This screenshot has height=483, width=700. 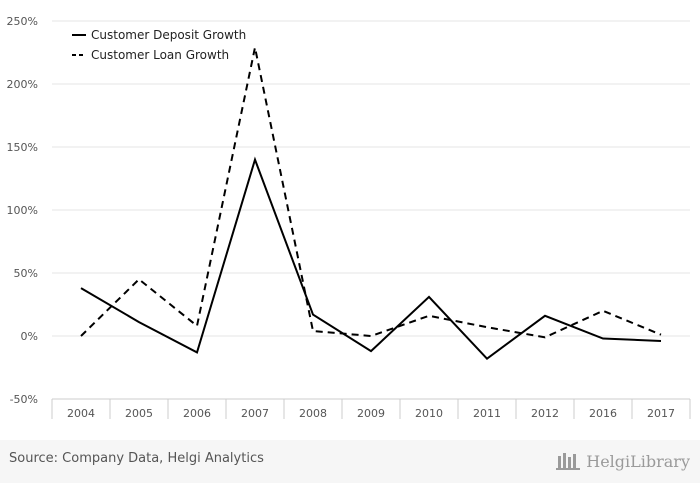 What do you see at coordinates (24, 399) in the screenshot?
I see `y-tick-label: -50%` at bounding box center [24, 399].